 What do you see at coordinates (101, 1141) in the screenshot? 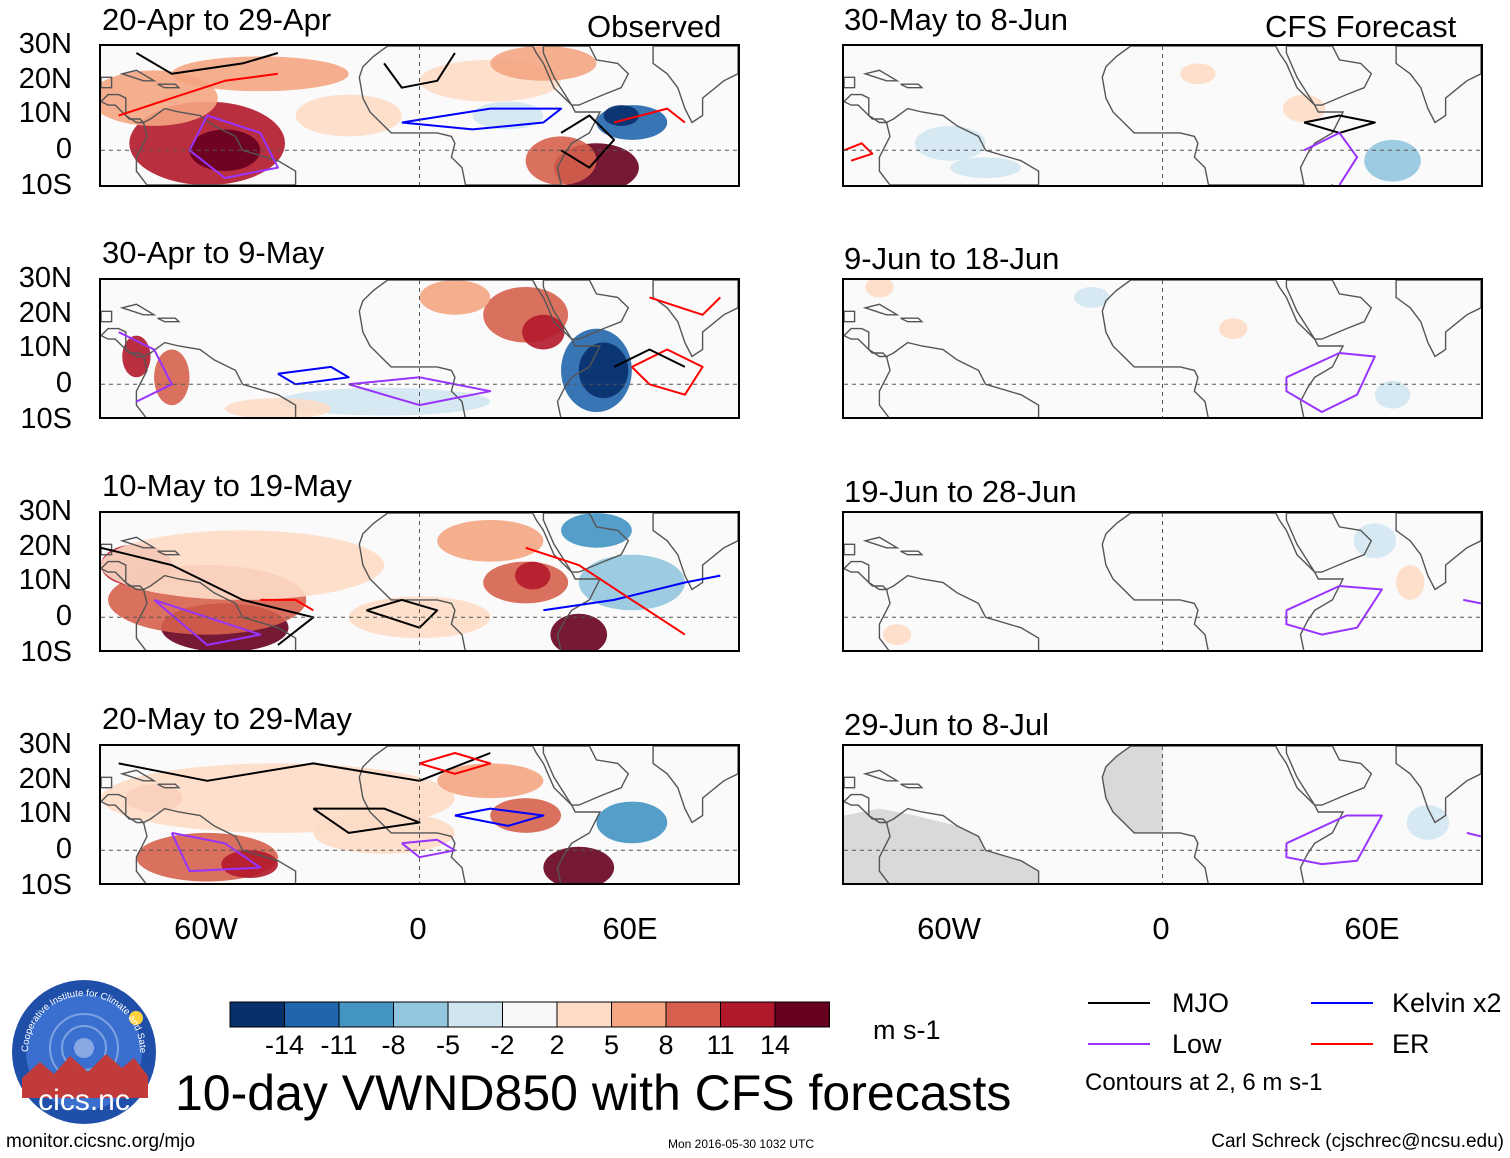
I see `footer-url: monitor.cicsnc.org/mjo` at bounding box center [101, 1141].